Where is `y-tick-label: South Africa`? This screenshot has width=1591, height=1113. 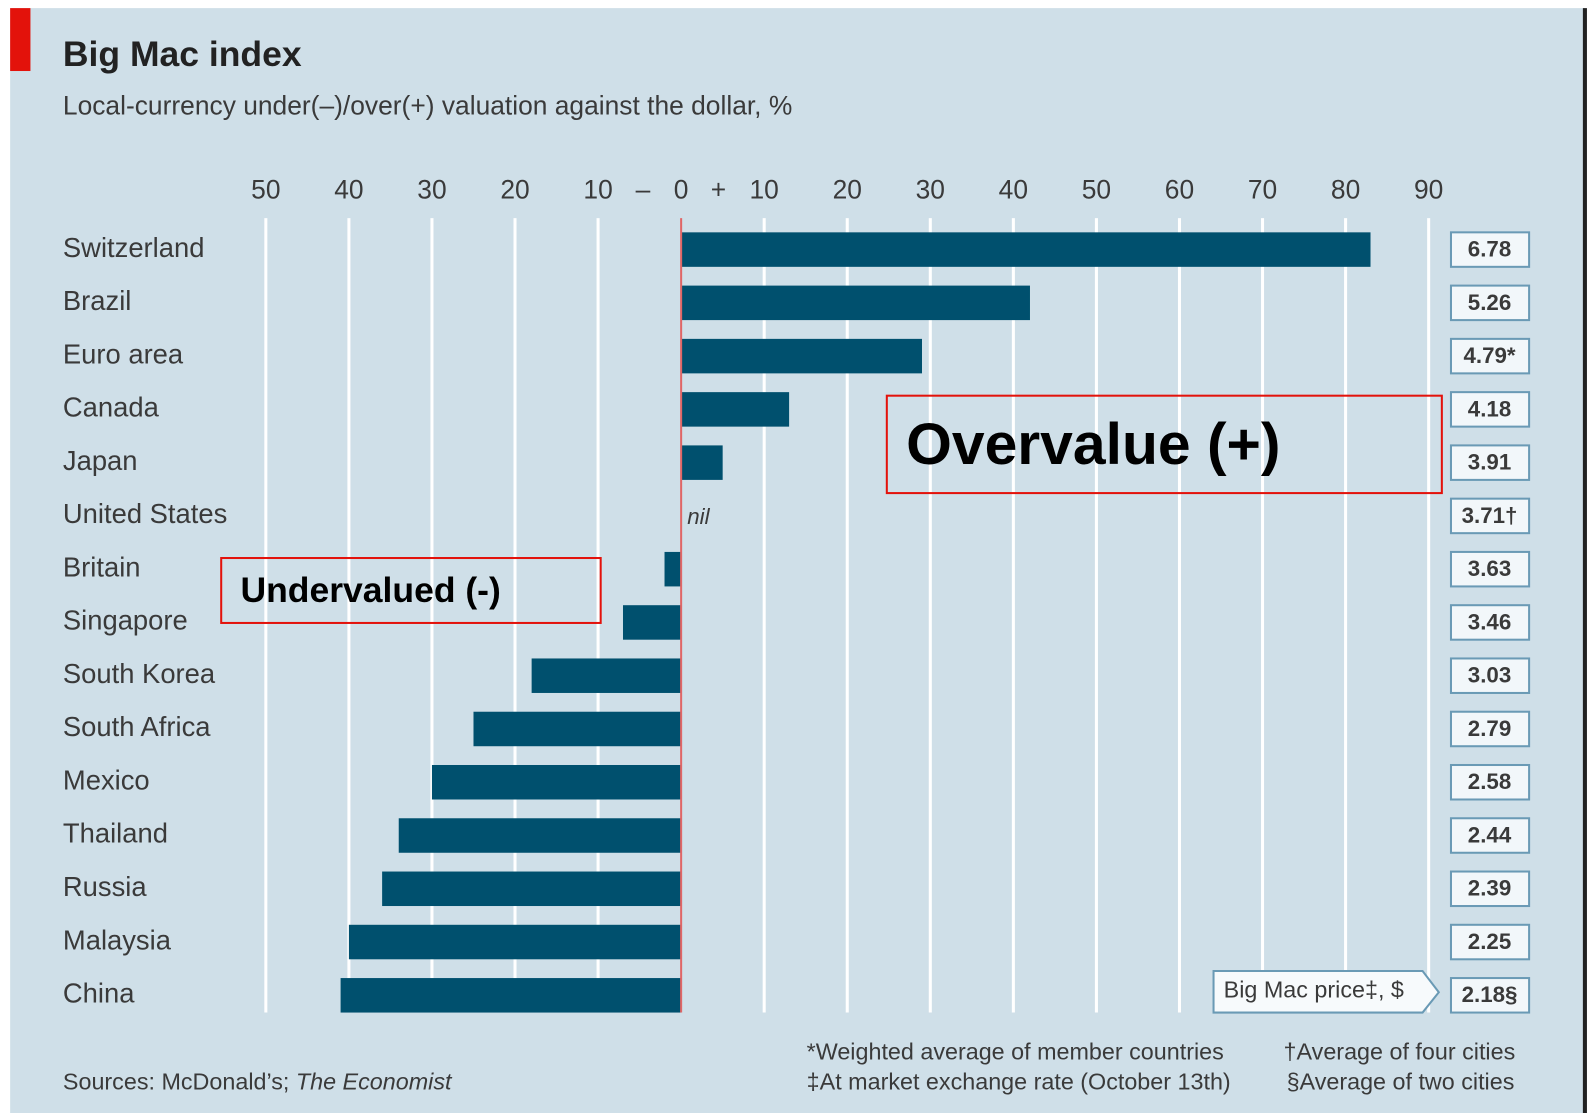 y-tick-label: South Africa is located at coordinates (137, 726).